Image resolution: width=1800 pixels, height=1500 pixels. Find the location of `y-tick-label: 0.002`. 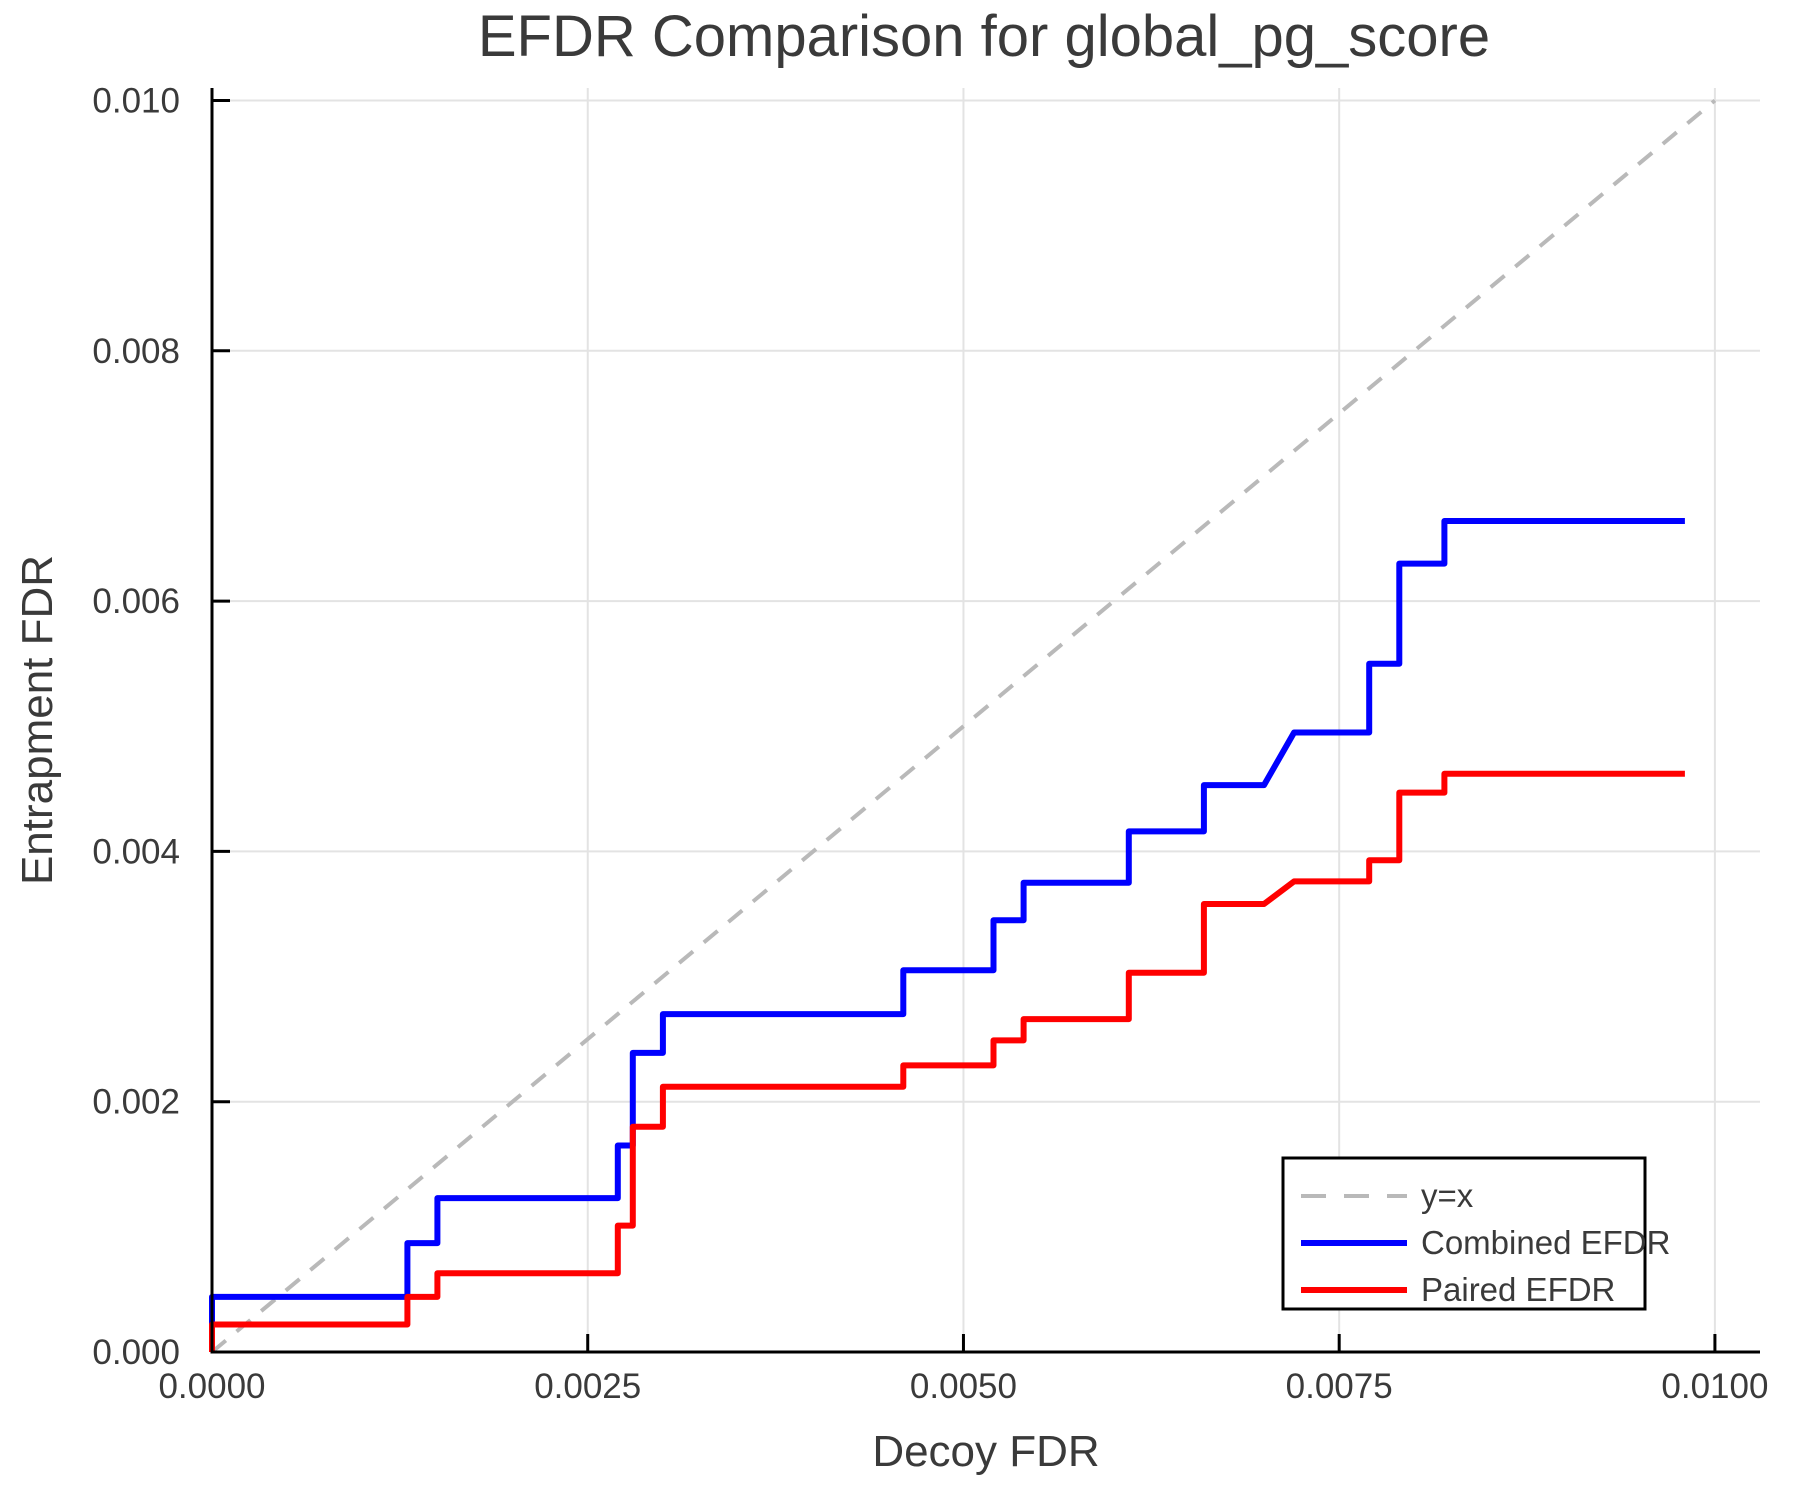

y-tick-label: 0.002 is located at coordinates (136, 1102).